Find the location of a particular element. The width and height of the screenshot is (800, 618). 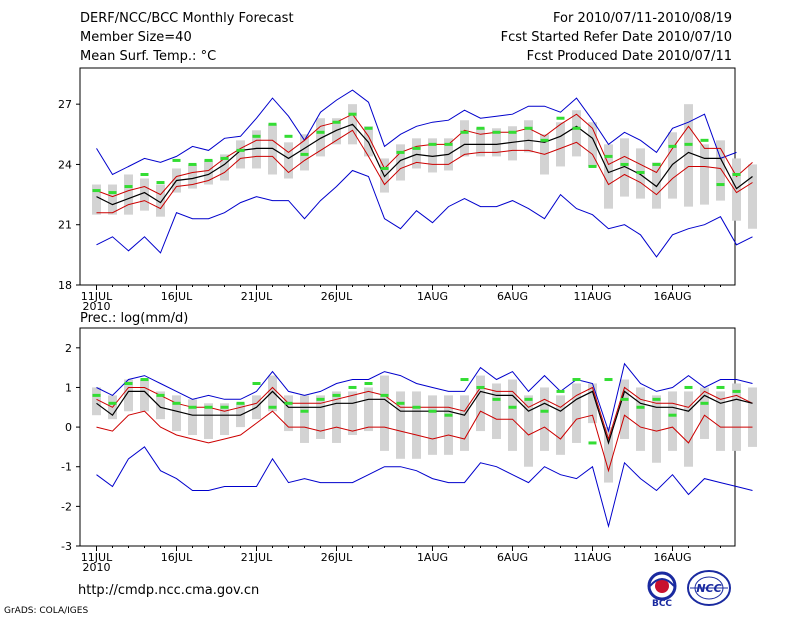

panel-title: Prec.: log(mm/d) is located at coordinates (134, 318).